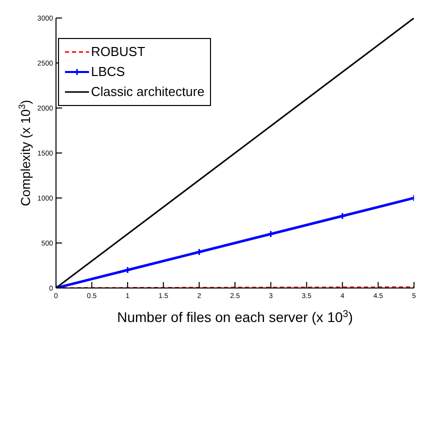 Image resolution: width=430 pixels, height=434 pixels. What do you see at coordinates (108, 72) in the screenshot?
I see `legend-label: LBCS` at bounding box center [108, 72].